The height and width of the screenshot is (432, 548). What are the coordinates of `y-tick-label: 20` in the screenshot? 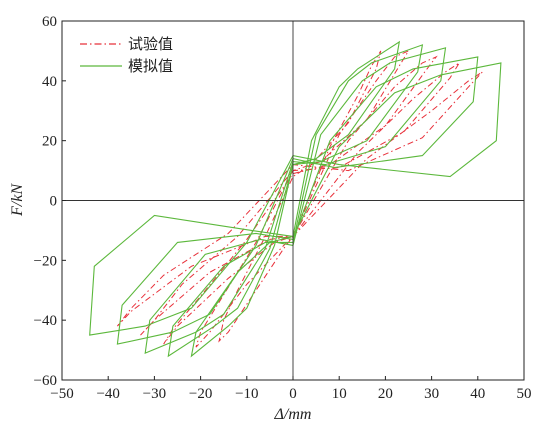 It's located at (49, 142).